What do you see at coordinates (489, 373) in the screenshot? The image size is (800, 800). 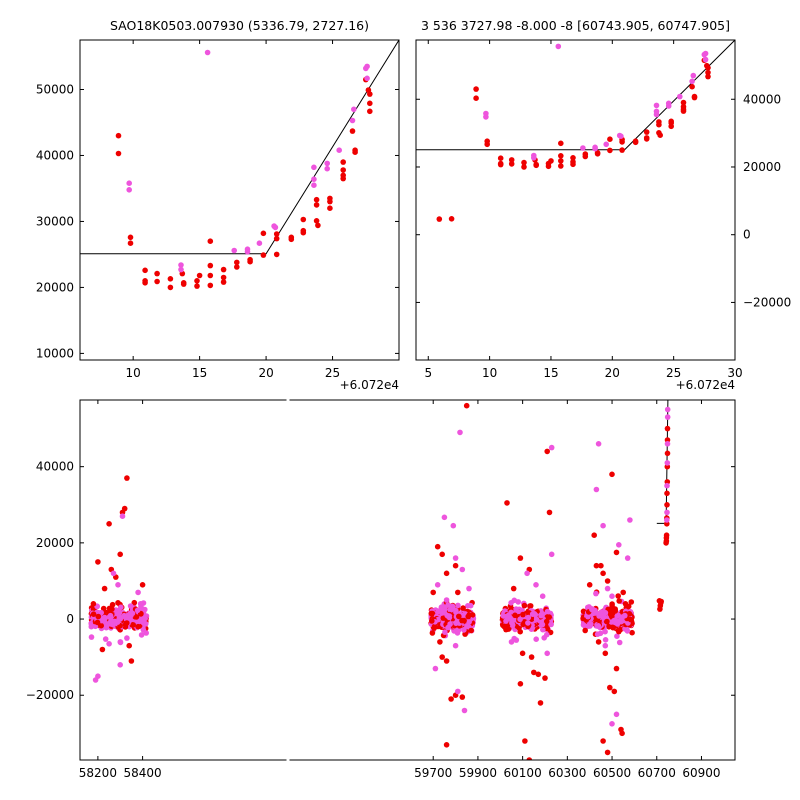 I see `x-tick-label: 10` at bounding box center [489, 373].